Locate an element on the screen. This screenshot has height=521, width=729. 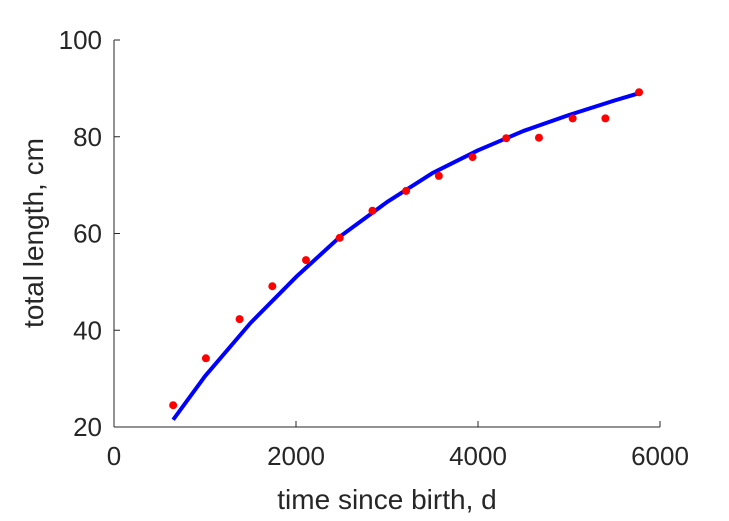
x-tick-label: 2000 is located at coordinates (296, 456).